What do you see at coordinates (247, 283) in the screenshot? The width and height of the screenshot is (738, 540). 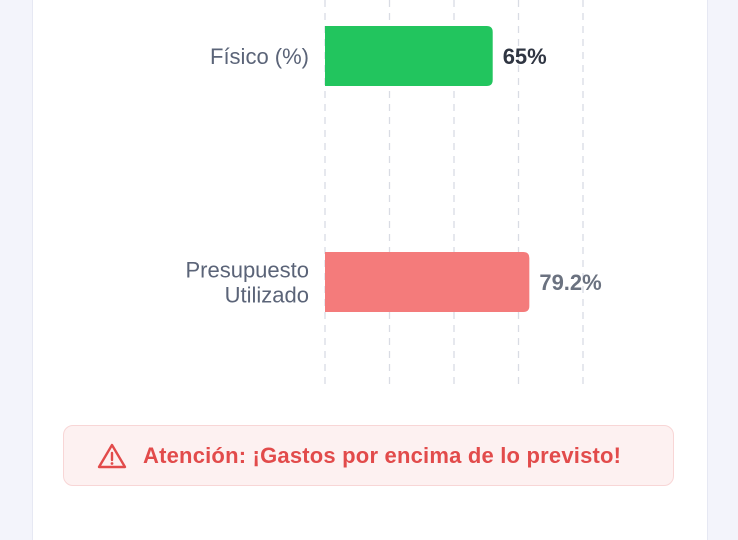 I see `category-label: Presupuesto Utilizado` at bounding box center [247, 283].